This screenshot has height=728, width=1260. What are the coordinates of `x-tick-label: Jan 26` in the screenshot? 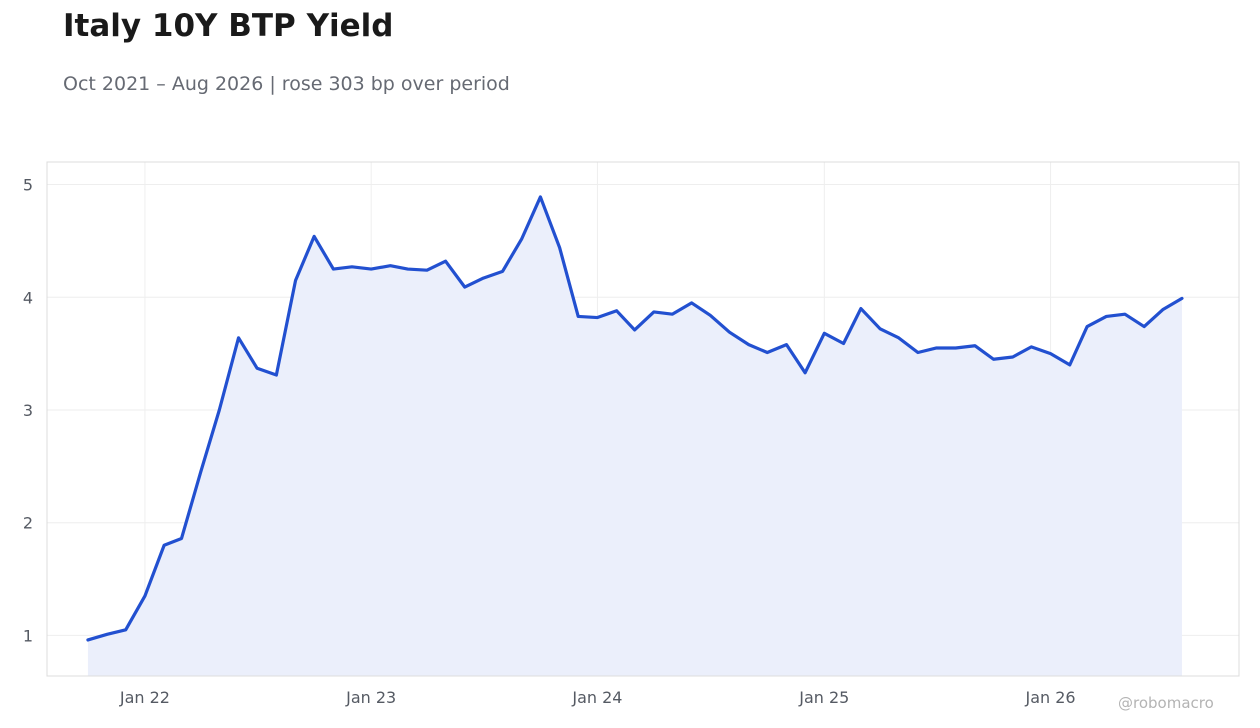 It's located at (1050, 697).